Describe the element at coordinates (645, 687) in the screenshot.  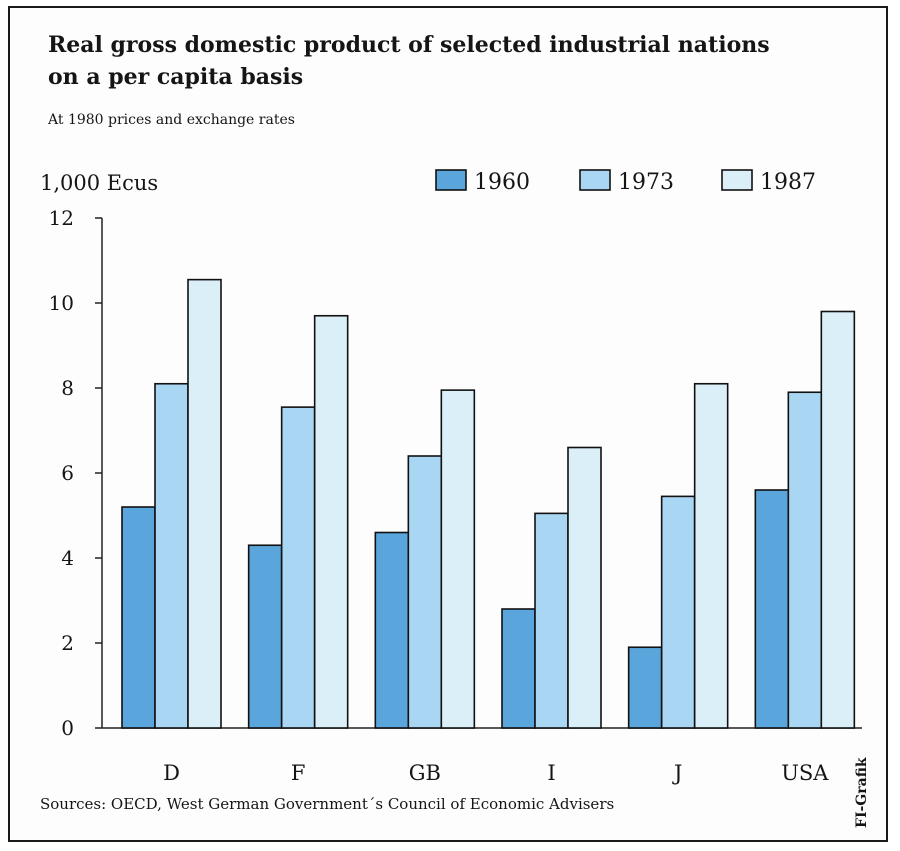
I see `bar-j-1960` at that location.